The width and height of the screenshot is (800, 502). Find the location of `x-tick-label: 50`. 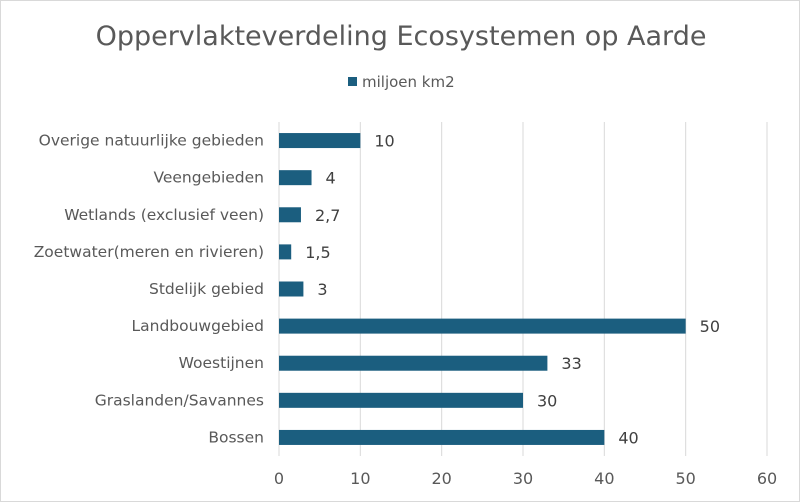

x-tick-label: 50 is located at coordinates (685, 478).